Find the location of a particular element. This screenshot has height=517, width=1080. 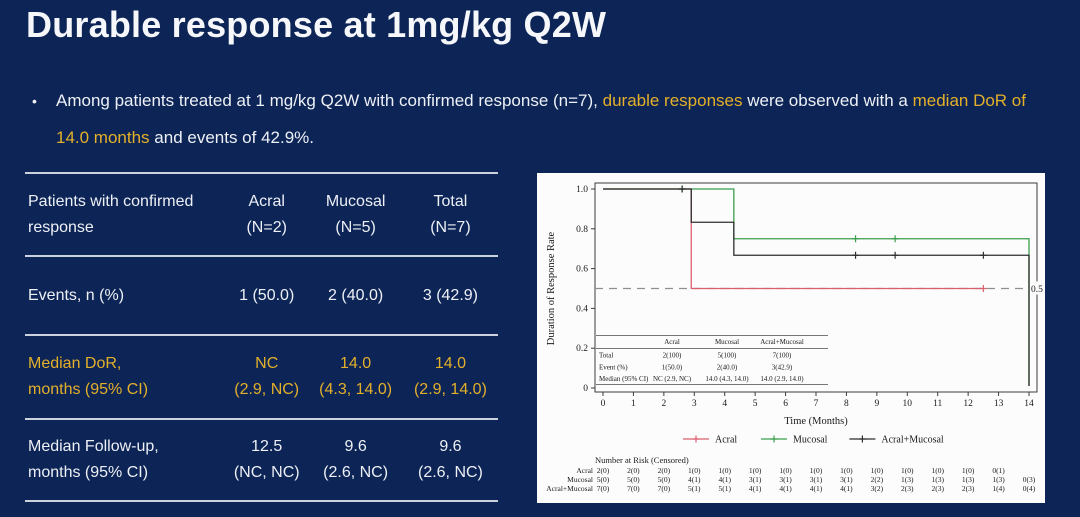

inner-table-cell: 2(100) is located at coordinates (672, 356).